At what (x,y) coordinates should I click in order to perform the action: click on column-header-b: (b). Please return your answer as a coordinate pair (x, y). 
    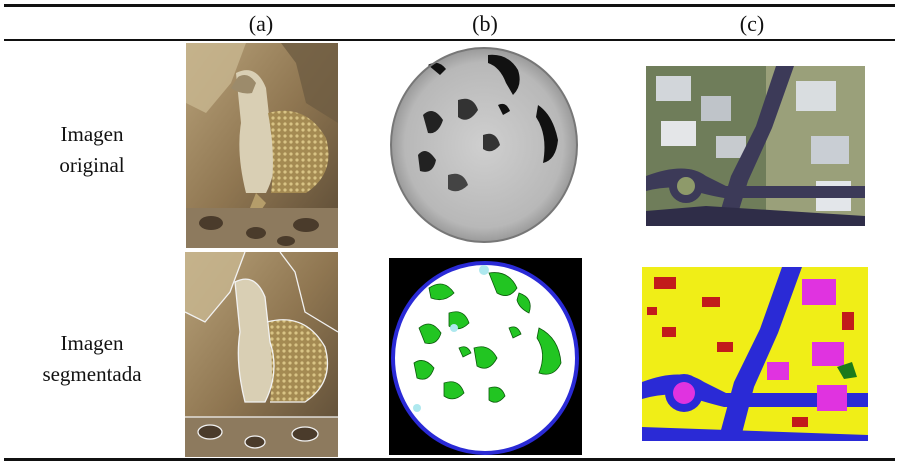
    Looking at the image, I should click on (485, 23).